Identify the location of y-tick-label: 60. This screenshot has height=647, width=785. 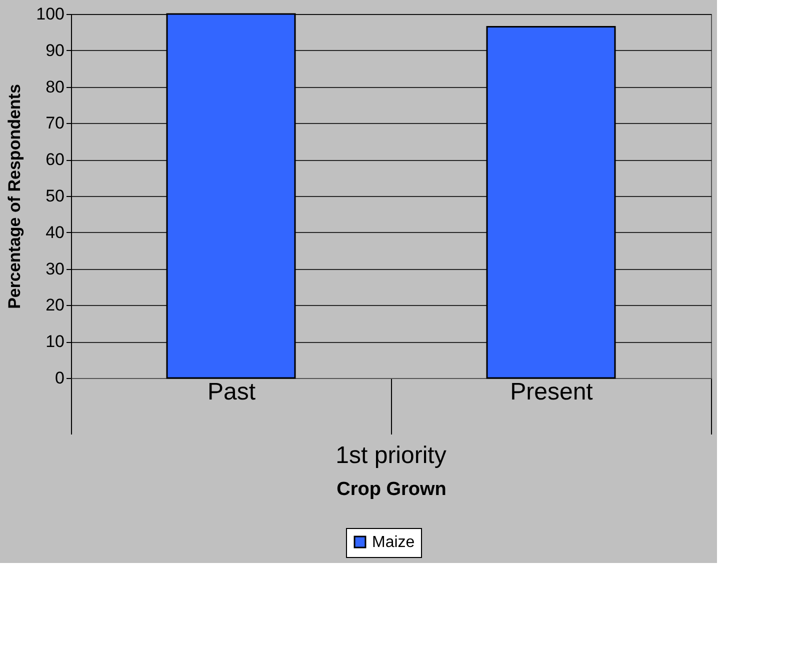
(55, 160).